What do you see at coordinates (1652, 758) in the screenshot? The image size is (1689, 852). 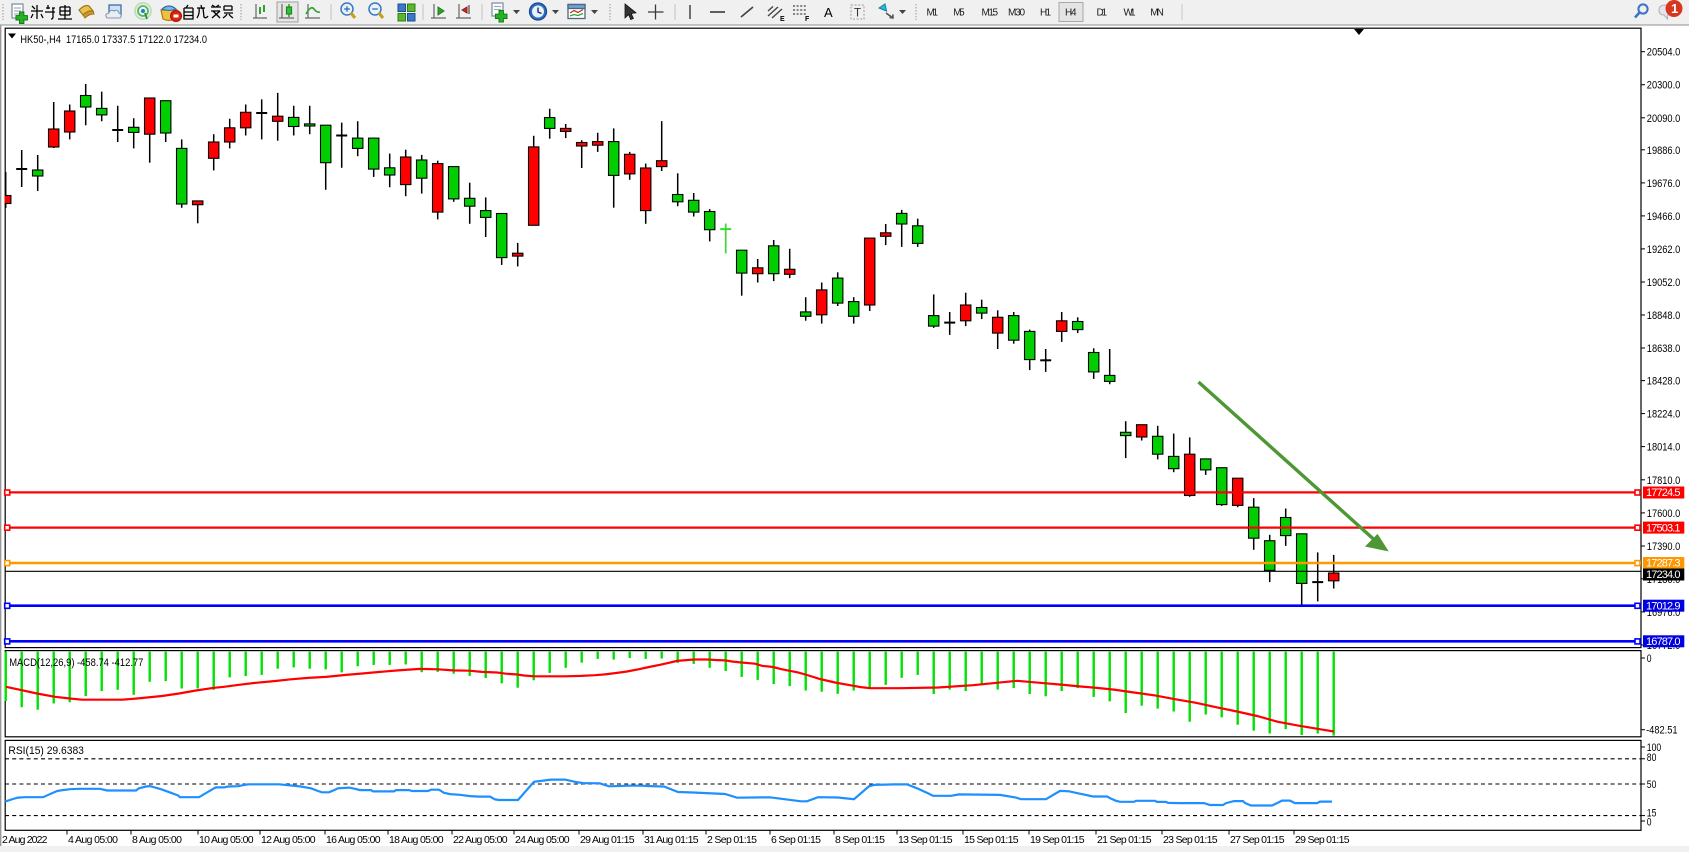 I see `svg-text: 80` at bounding box center [1652, 758].